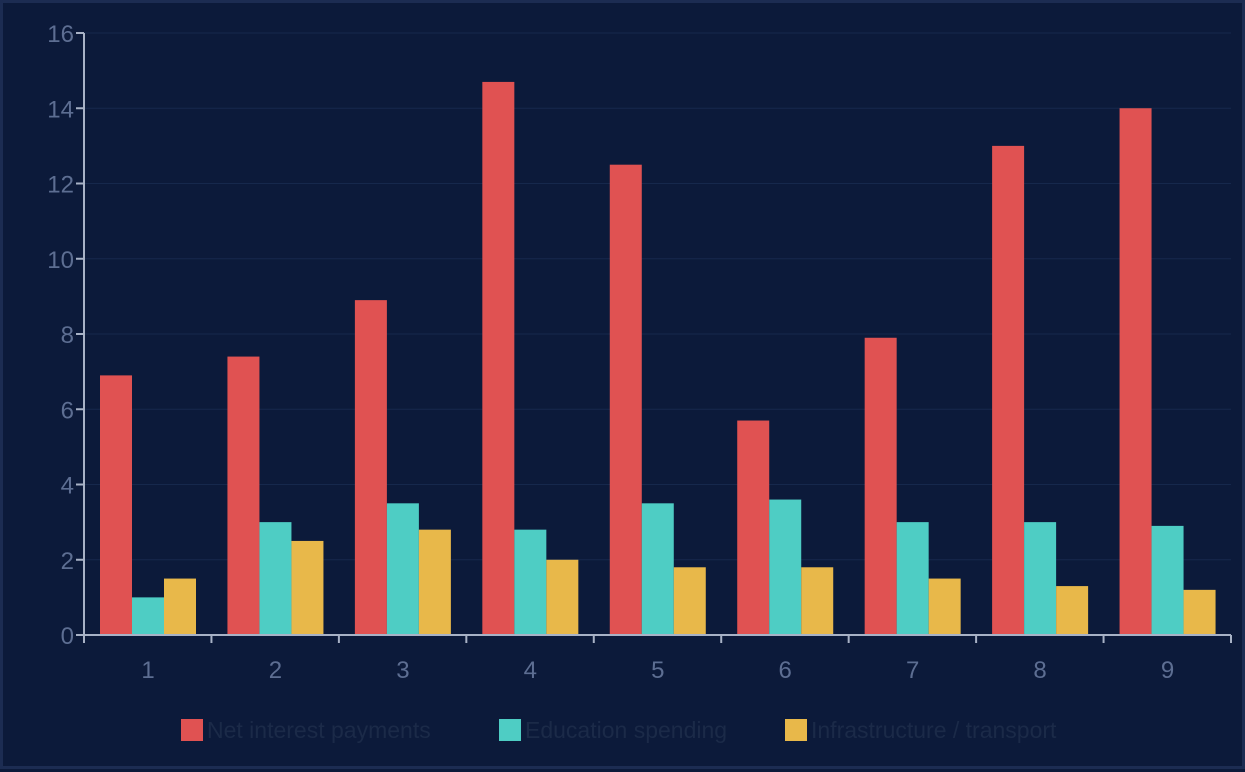 This screenshot has height=772, width=1245. I want to click on legend-item-series-3: Infrastructure / transport, so click(920, 730).